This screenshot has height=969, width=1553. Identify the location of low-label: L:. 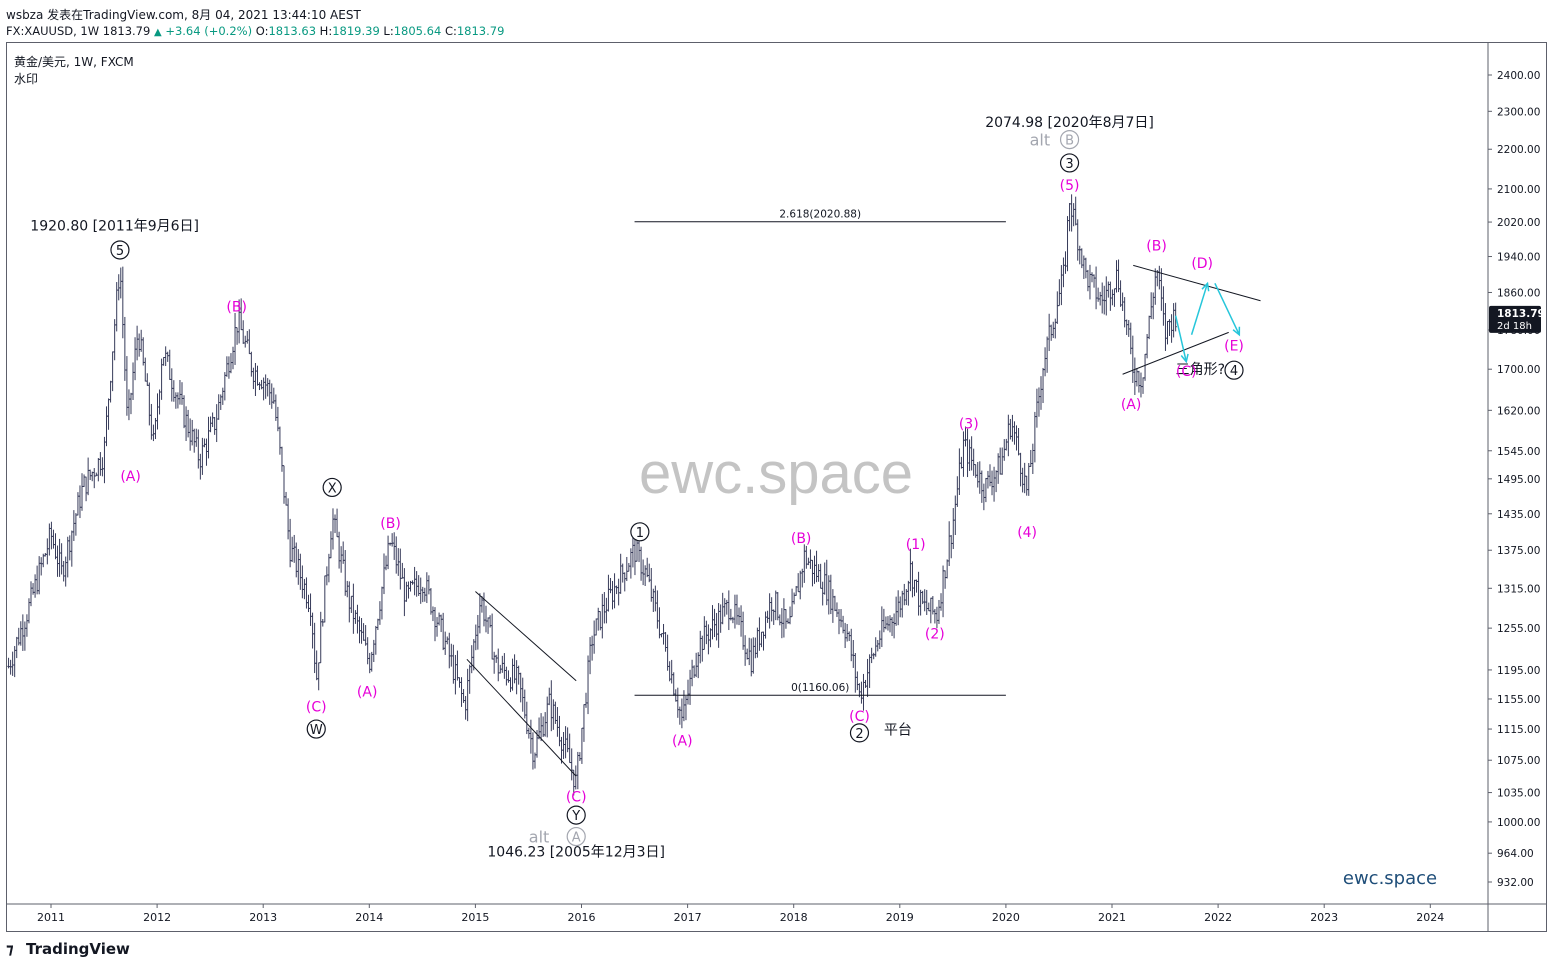
(388, 31).